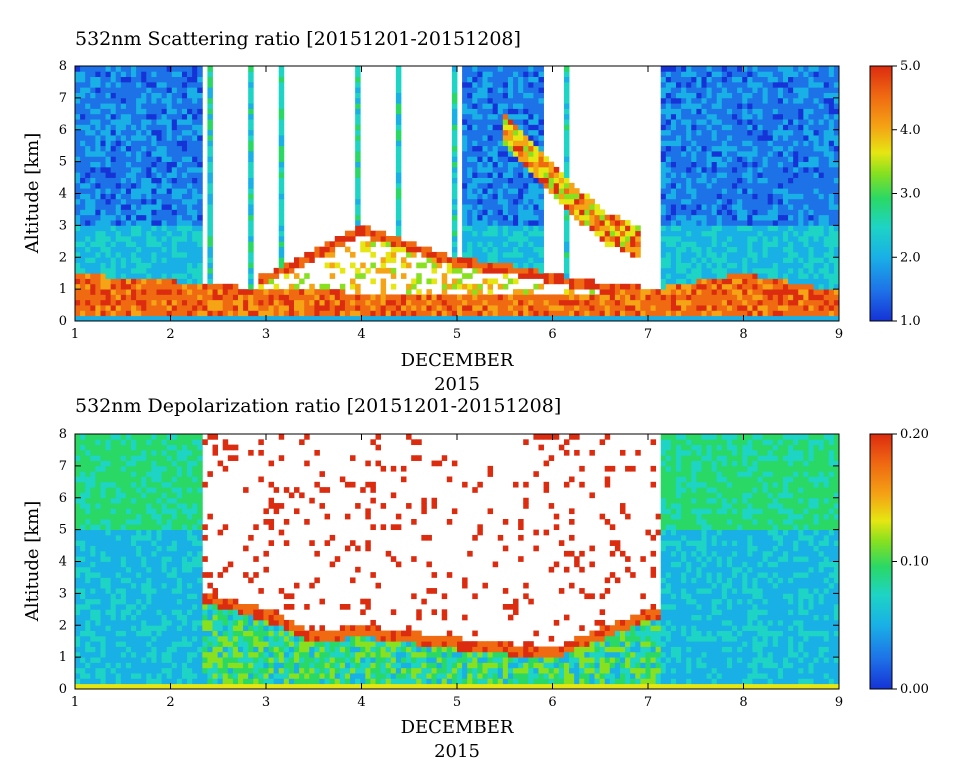 Image resolution: width=960 pixels, height=775 pixels. I want to click on colorbar-tick-label: 1.0, so click(910, 321).